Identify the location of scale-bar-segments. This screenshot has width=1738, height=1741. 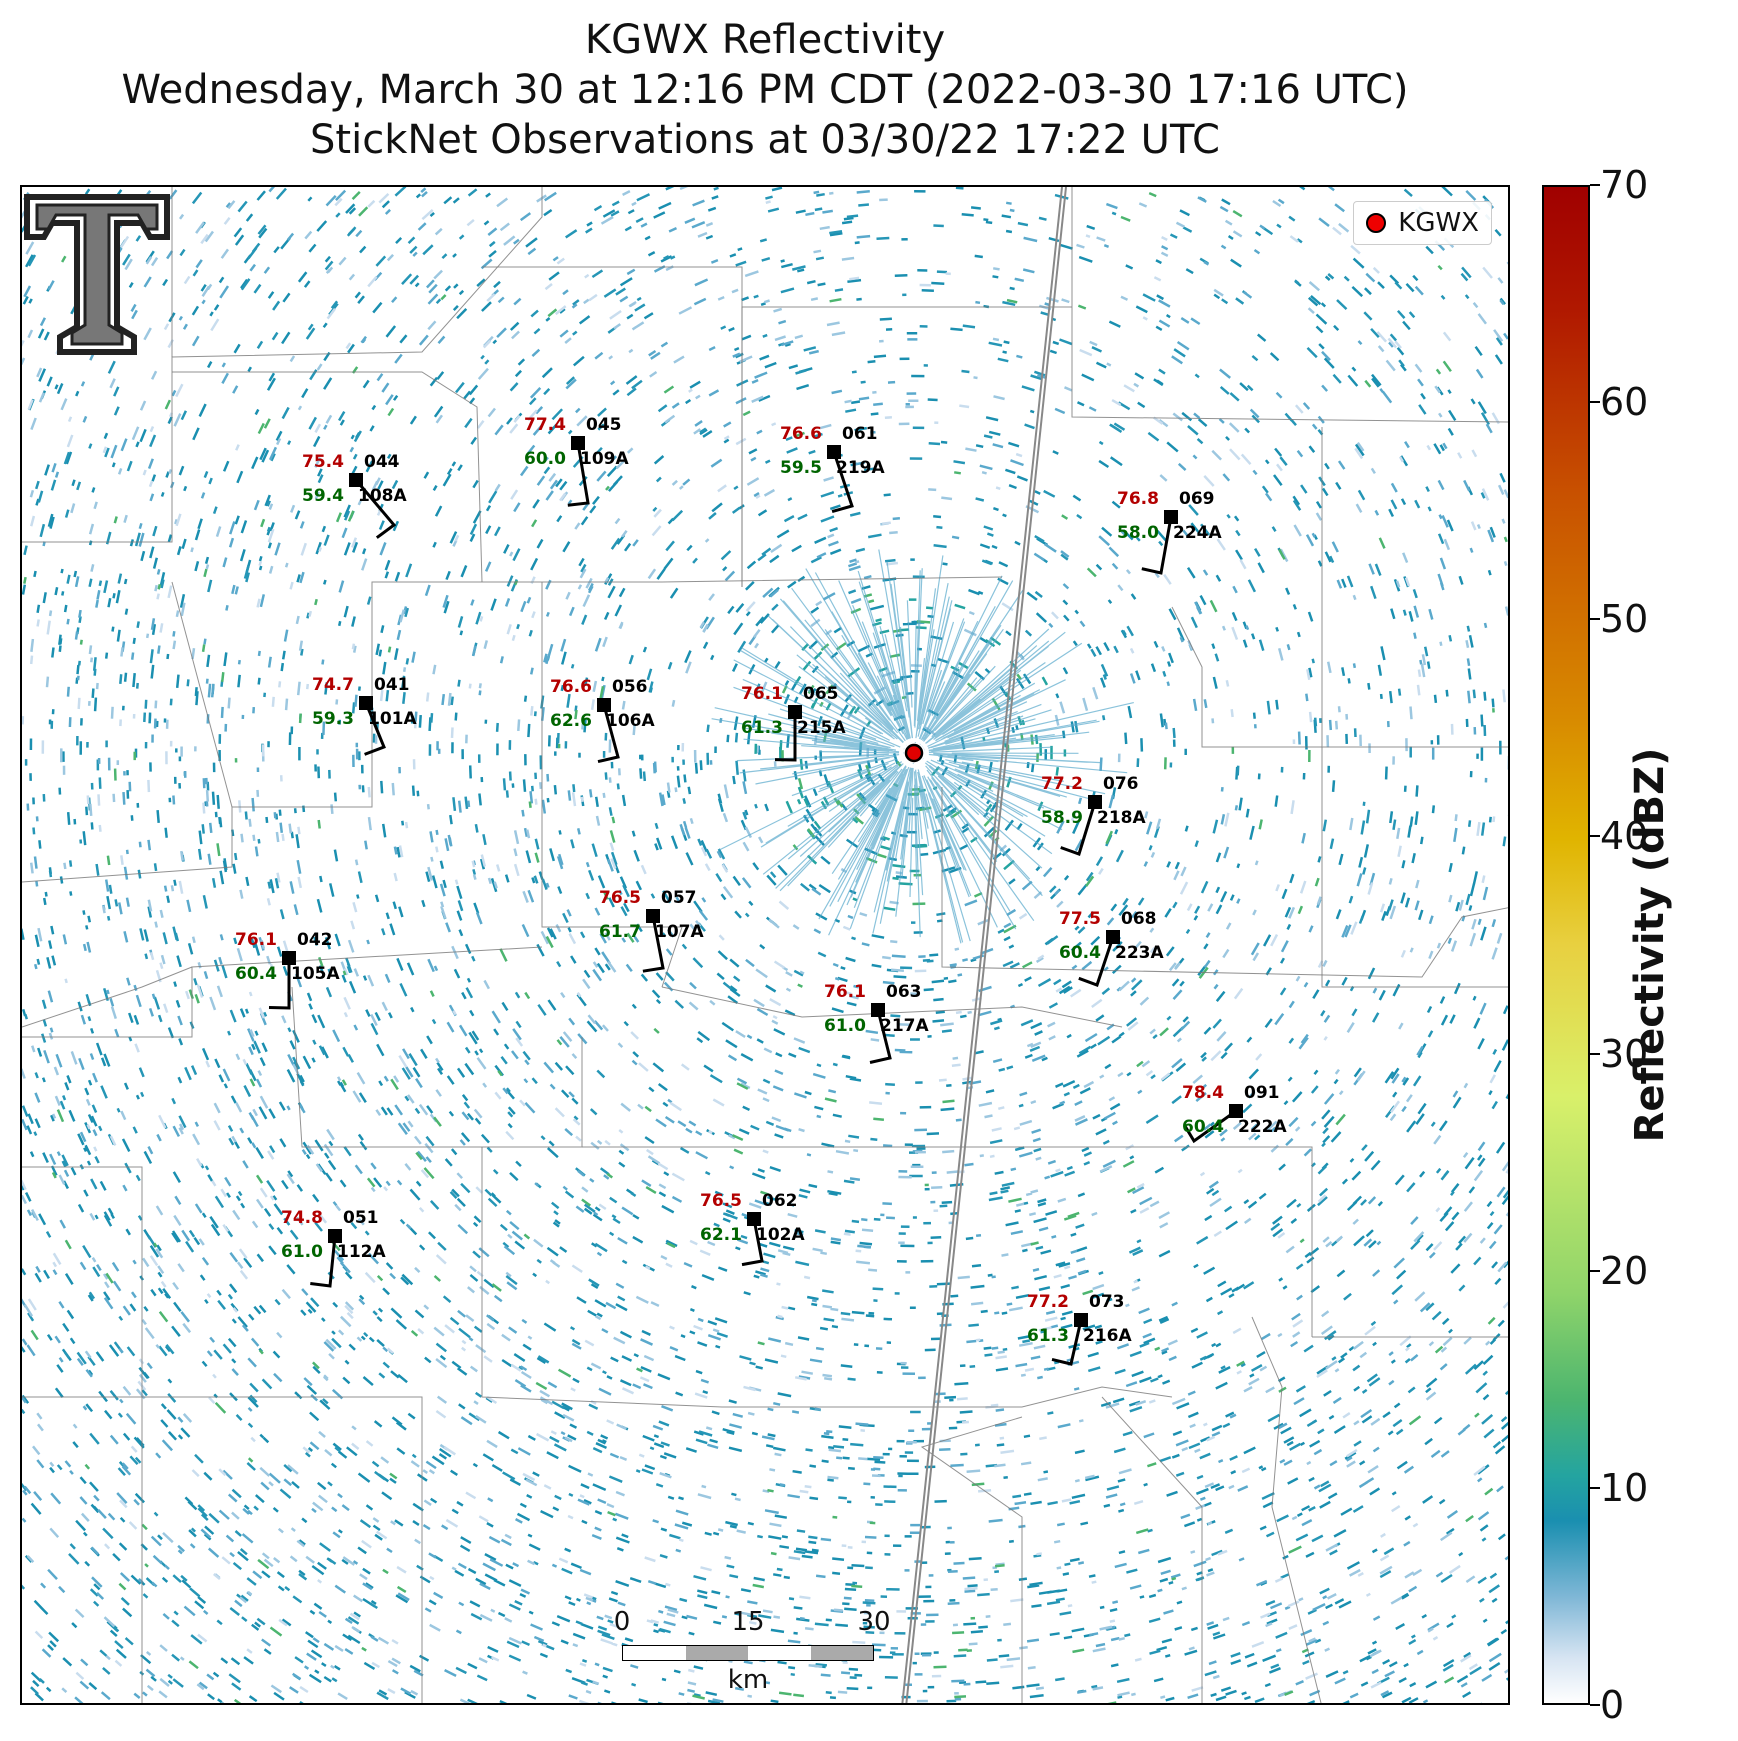
(748, 1653).